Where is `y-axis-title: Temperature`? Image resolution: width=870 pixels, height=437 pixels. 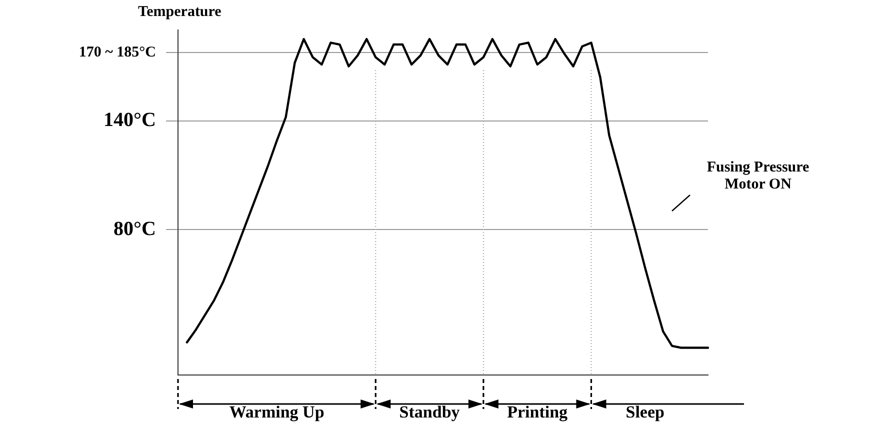 y-axis-title: Temperature is located at coordinates (180, 12).